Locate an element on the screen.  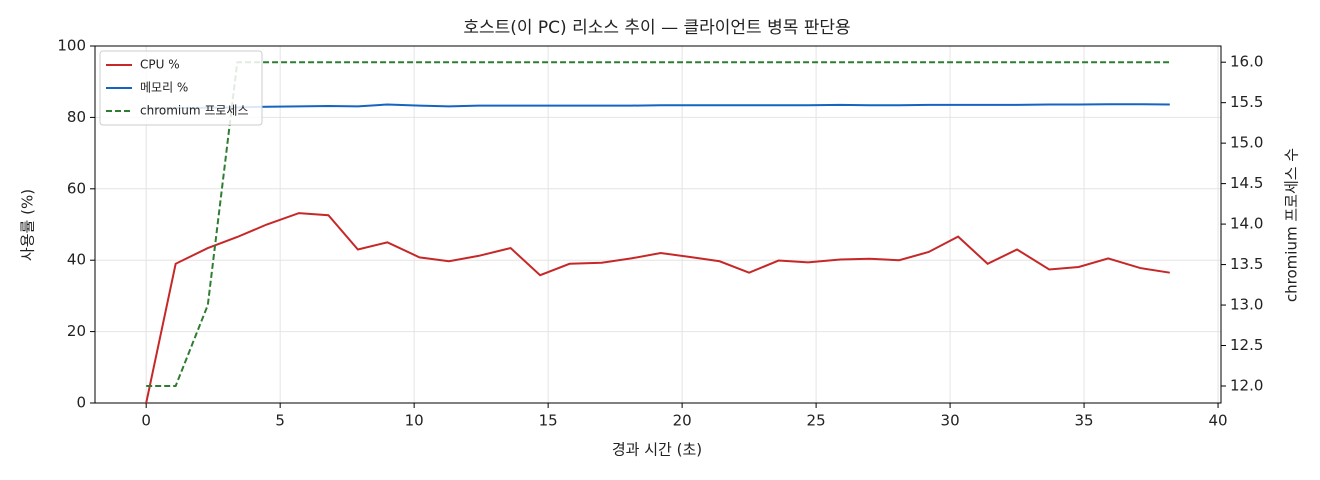
legend-label: CPU % is located at coordinates (160, 65).